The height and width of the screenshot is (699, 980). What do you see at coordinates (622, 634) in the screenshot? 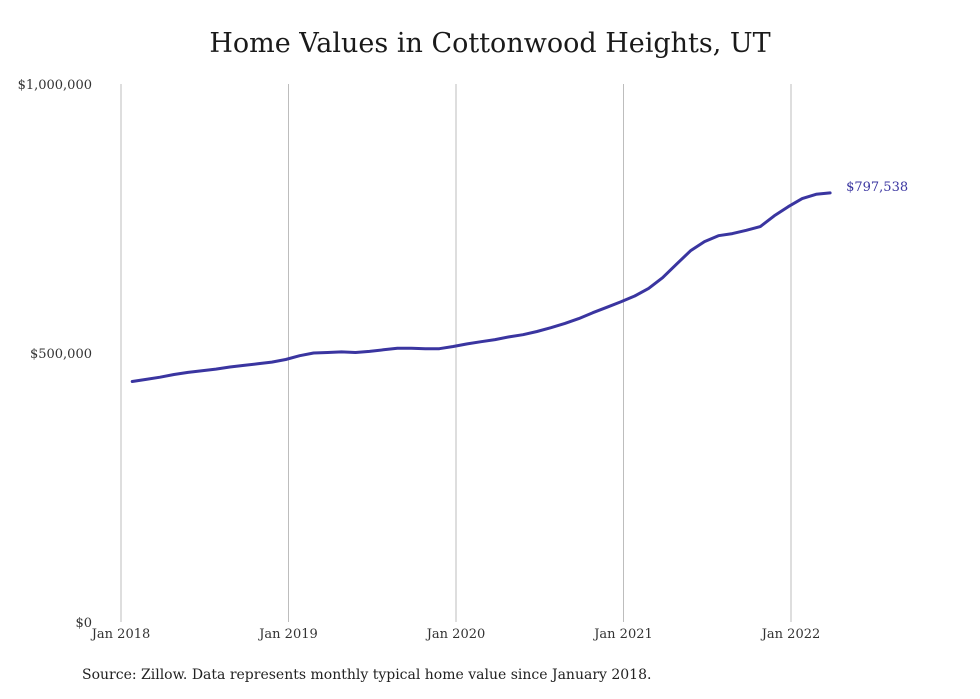
I see `x-tick-label: Jan 2021` at bounding box center [622, 634].